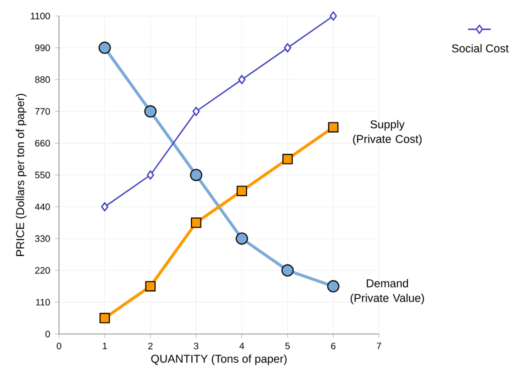  What do you see at coordinates (42, 143) in the screenshot?
I see `y-tick-label: 660` at bounding box center [42, 143].